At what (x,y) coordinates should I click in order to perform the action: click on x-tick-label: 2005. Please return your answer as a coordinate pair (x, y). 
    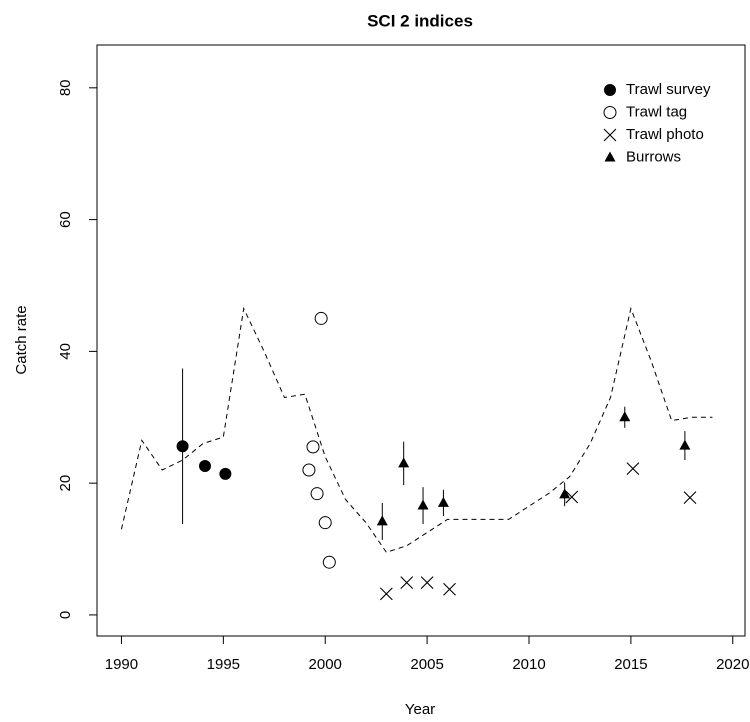
    Looking at the image, I should click on (426, 664).